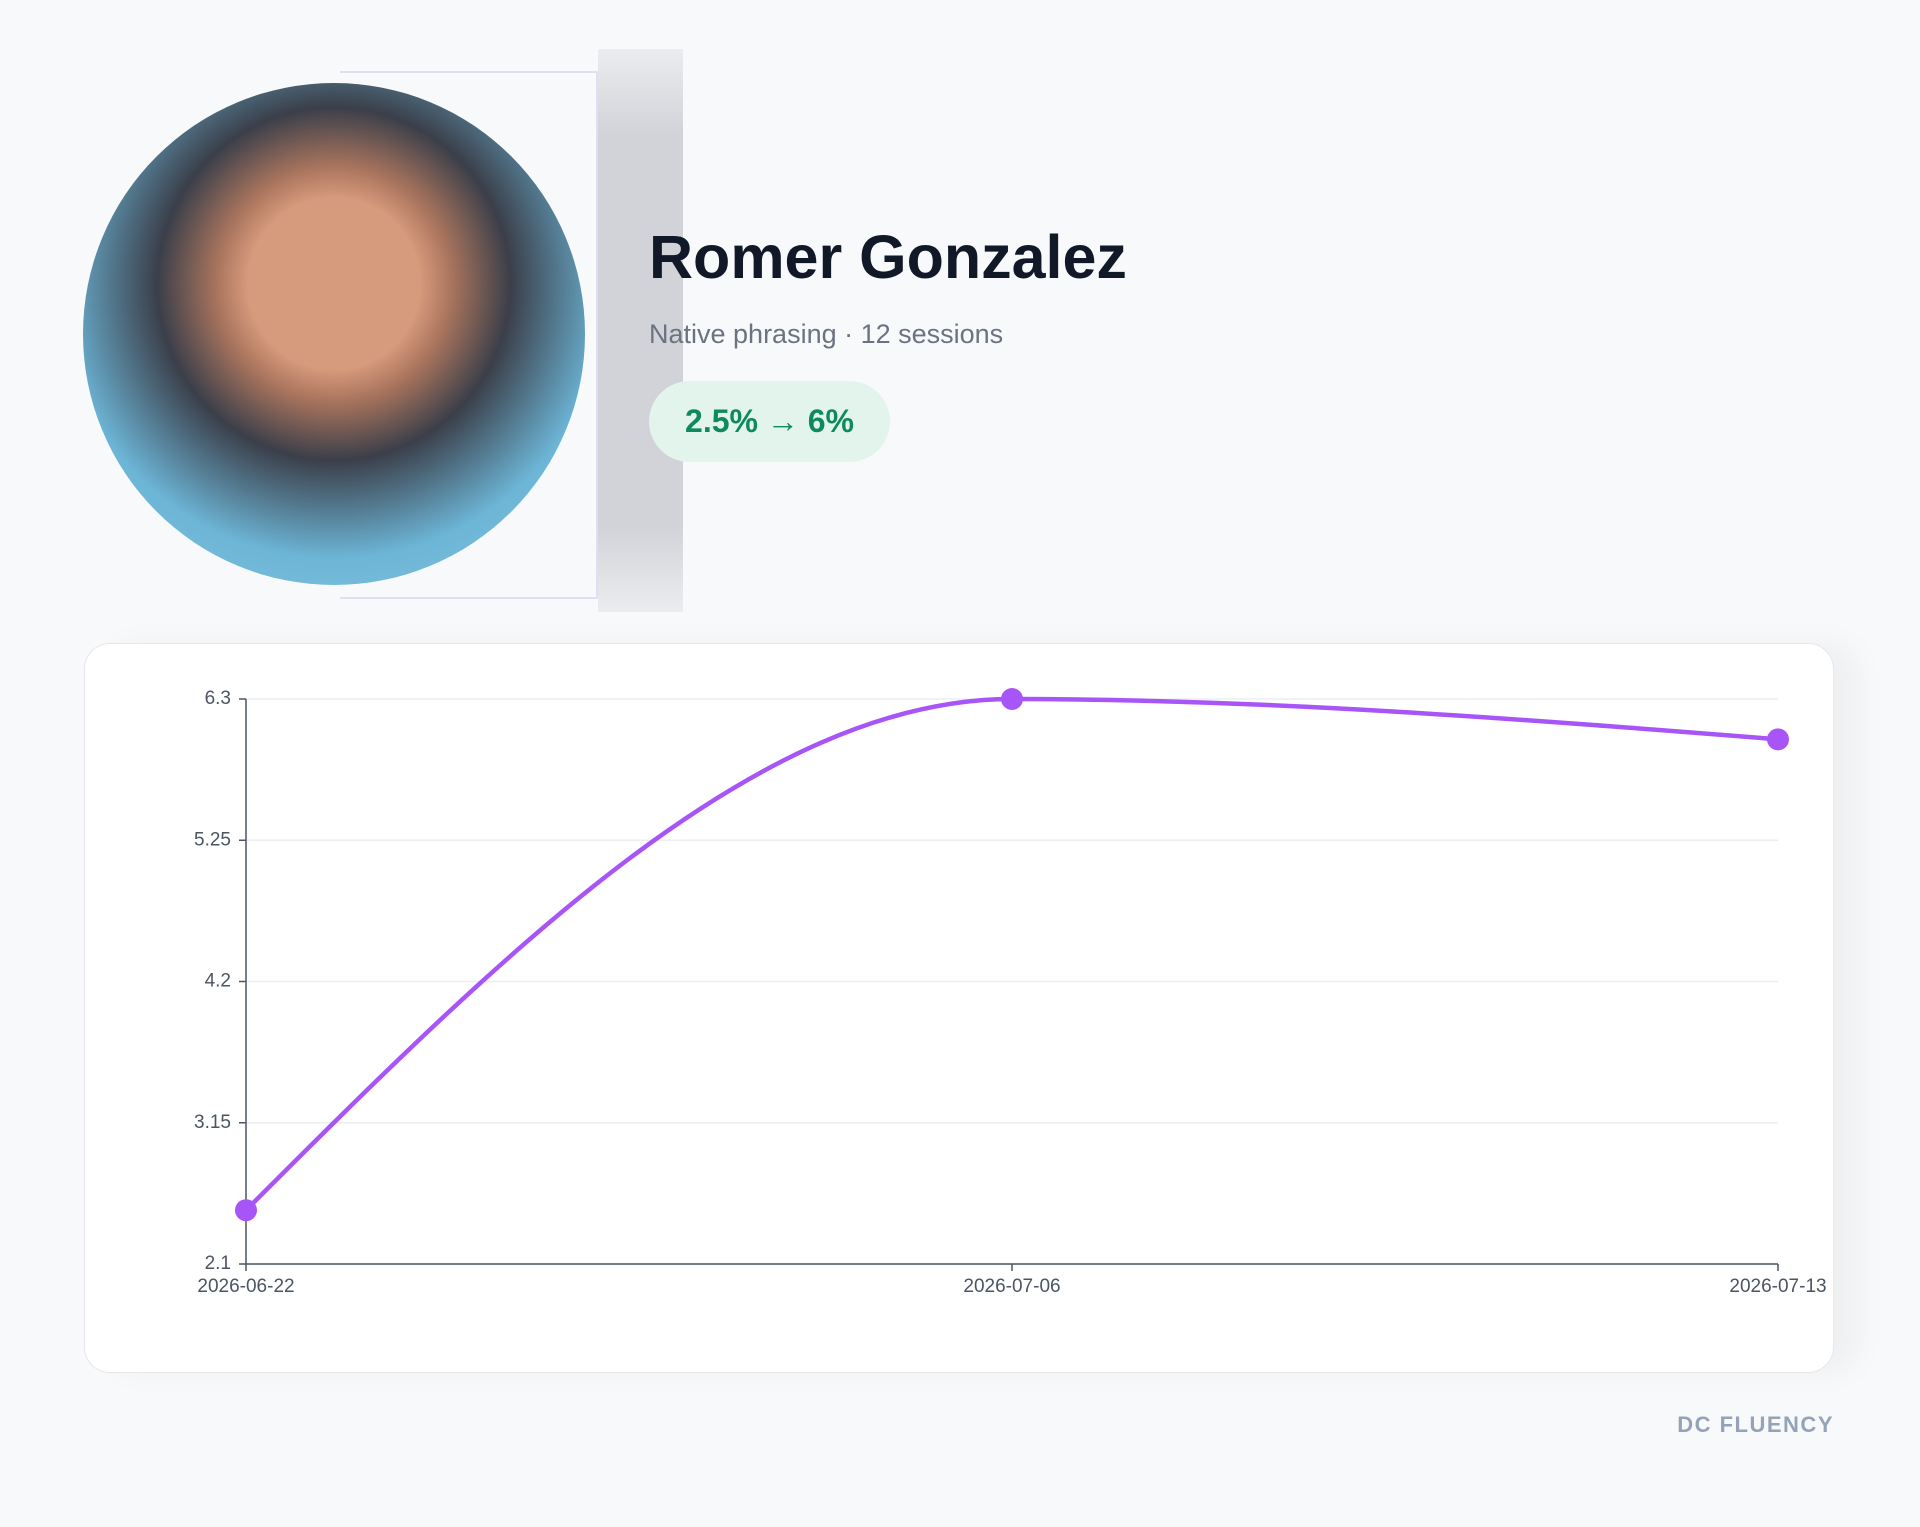 Image resolution: width=1920 pixels, height=1527 pixels. I want to click on profile-name: Romer Gonzalez, so click(888, 257).